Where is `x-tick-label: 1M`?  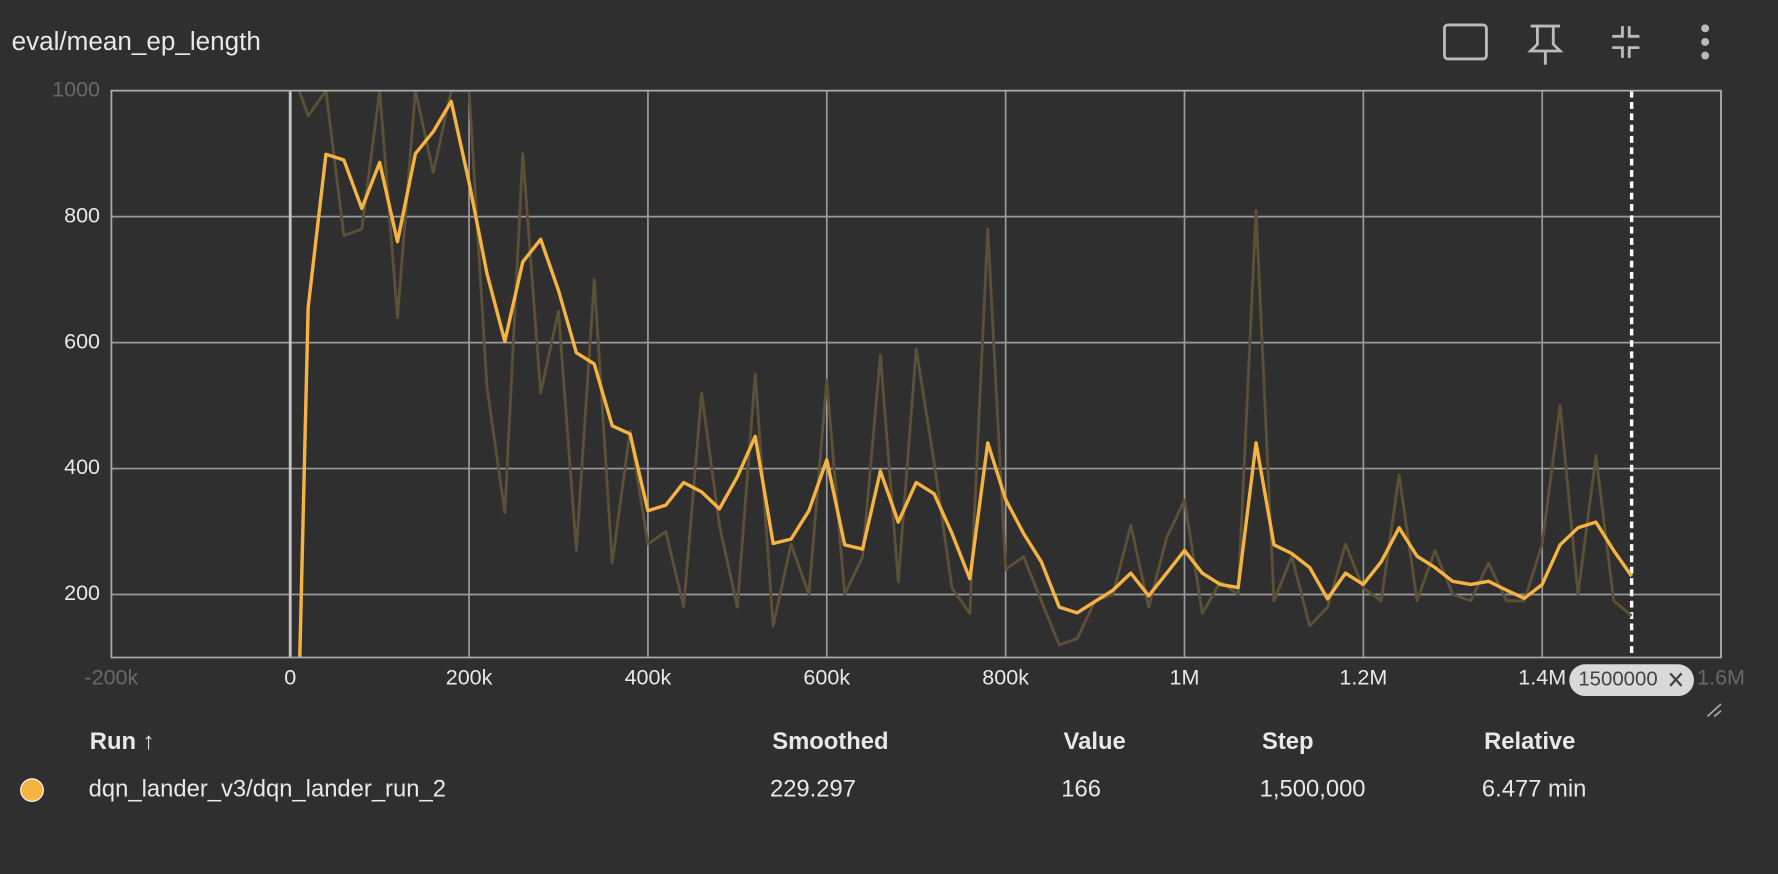 x-tick-label: 1M is located at coordinates (1185, 678).